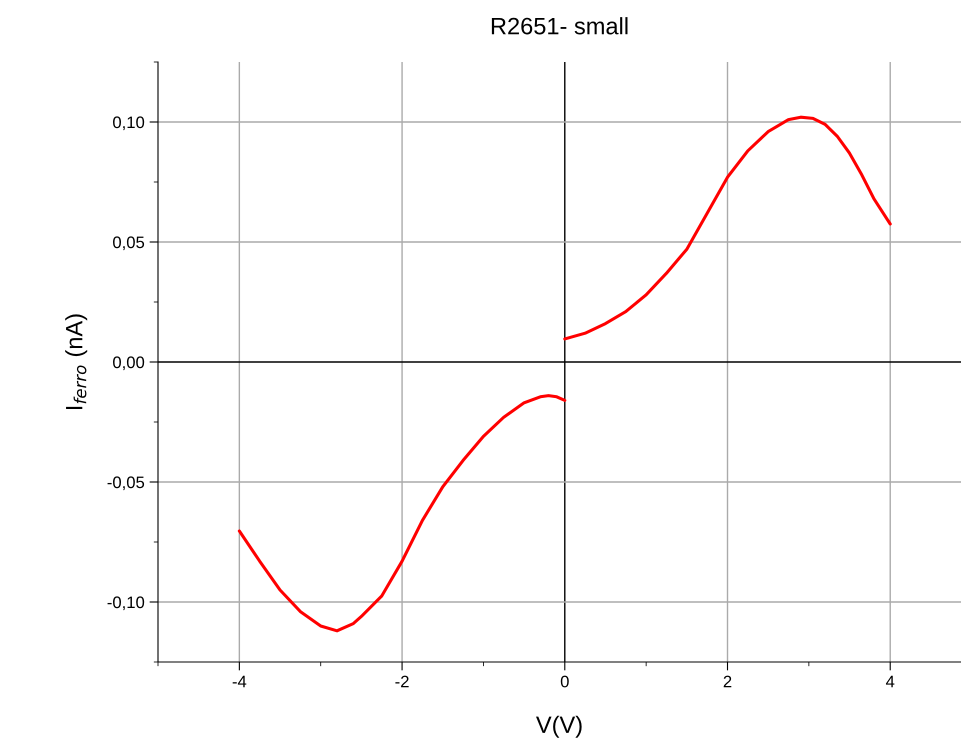  Describe the element at coordinates (402, 682) in the screenshot. I see `x-tick-label: -2` at that location.